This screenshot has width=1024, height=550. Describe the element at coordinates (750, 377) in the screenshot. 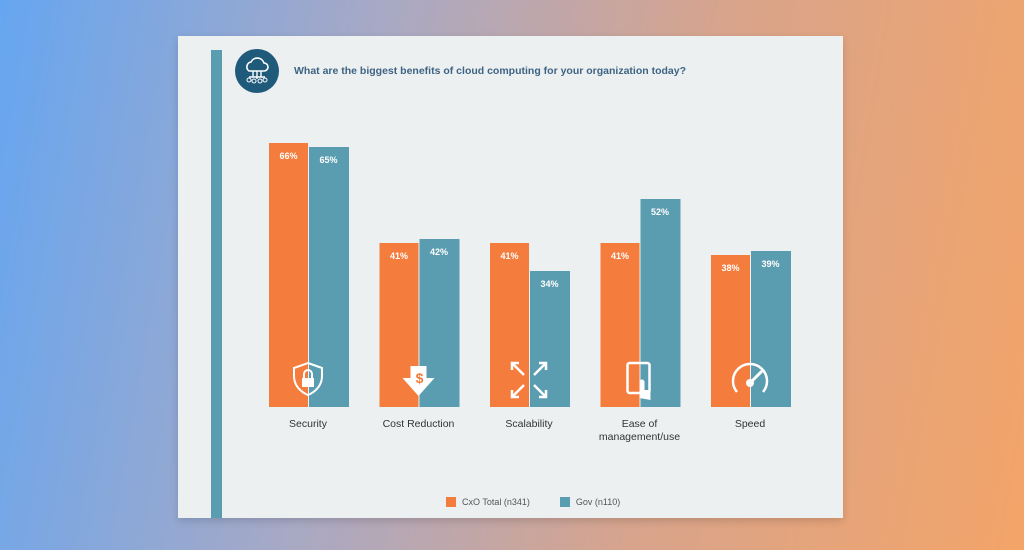

I see `speedometer-icon` at that location.